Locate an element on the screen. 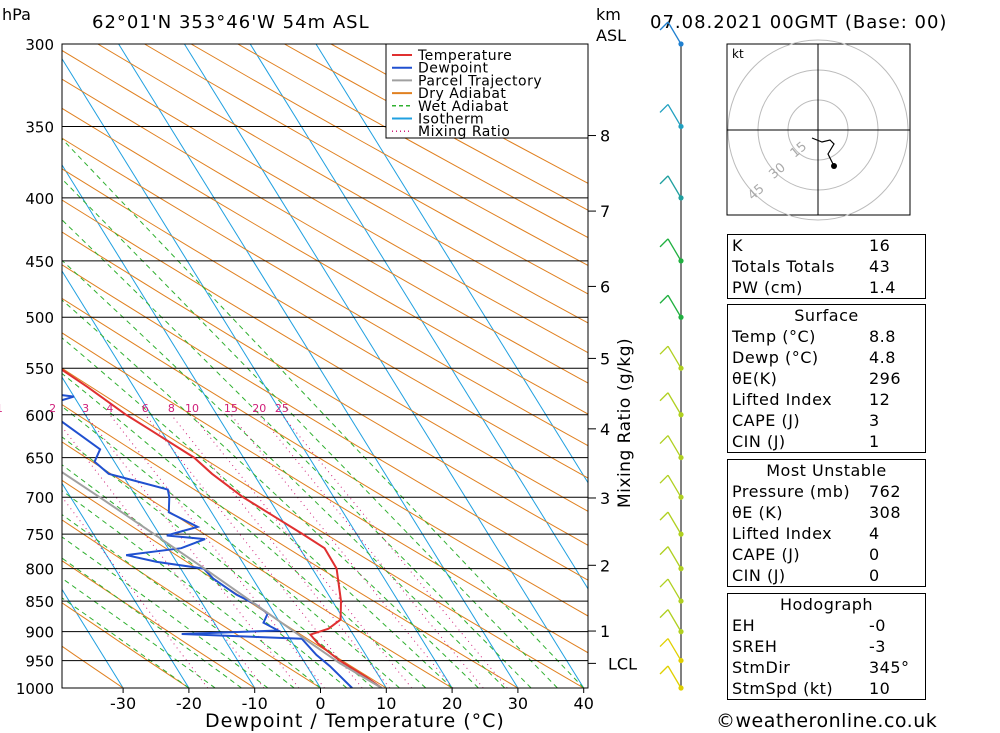 Image resolution: width=1000 pixels, height=733 pixels. legend-box is located at coordinates (487, 91).